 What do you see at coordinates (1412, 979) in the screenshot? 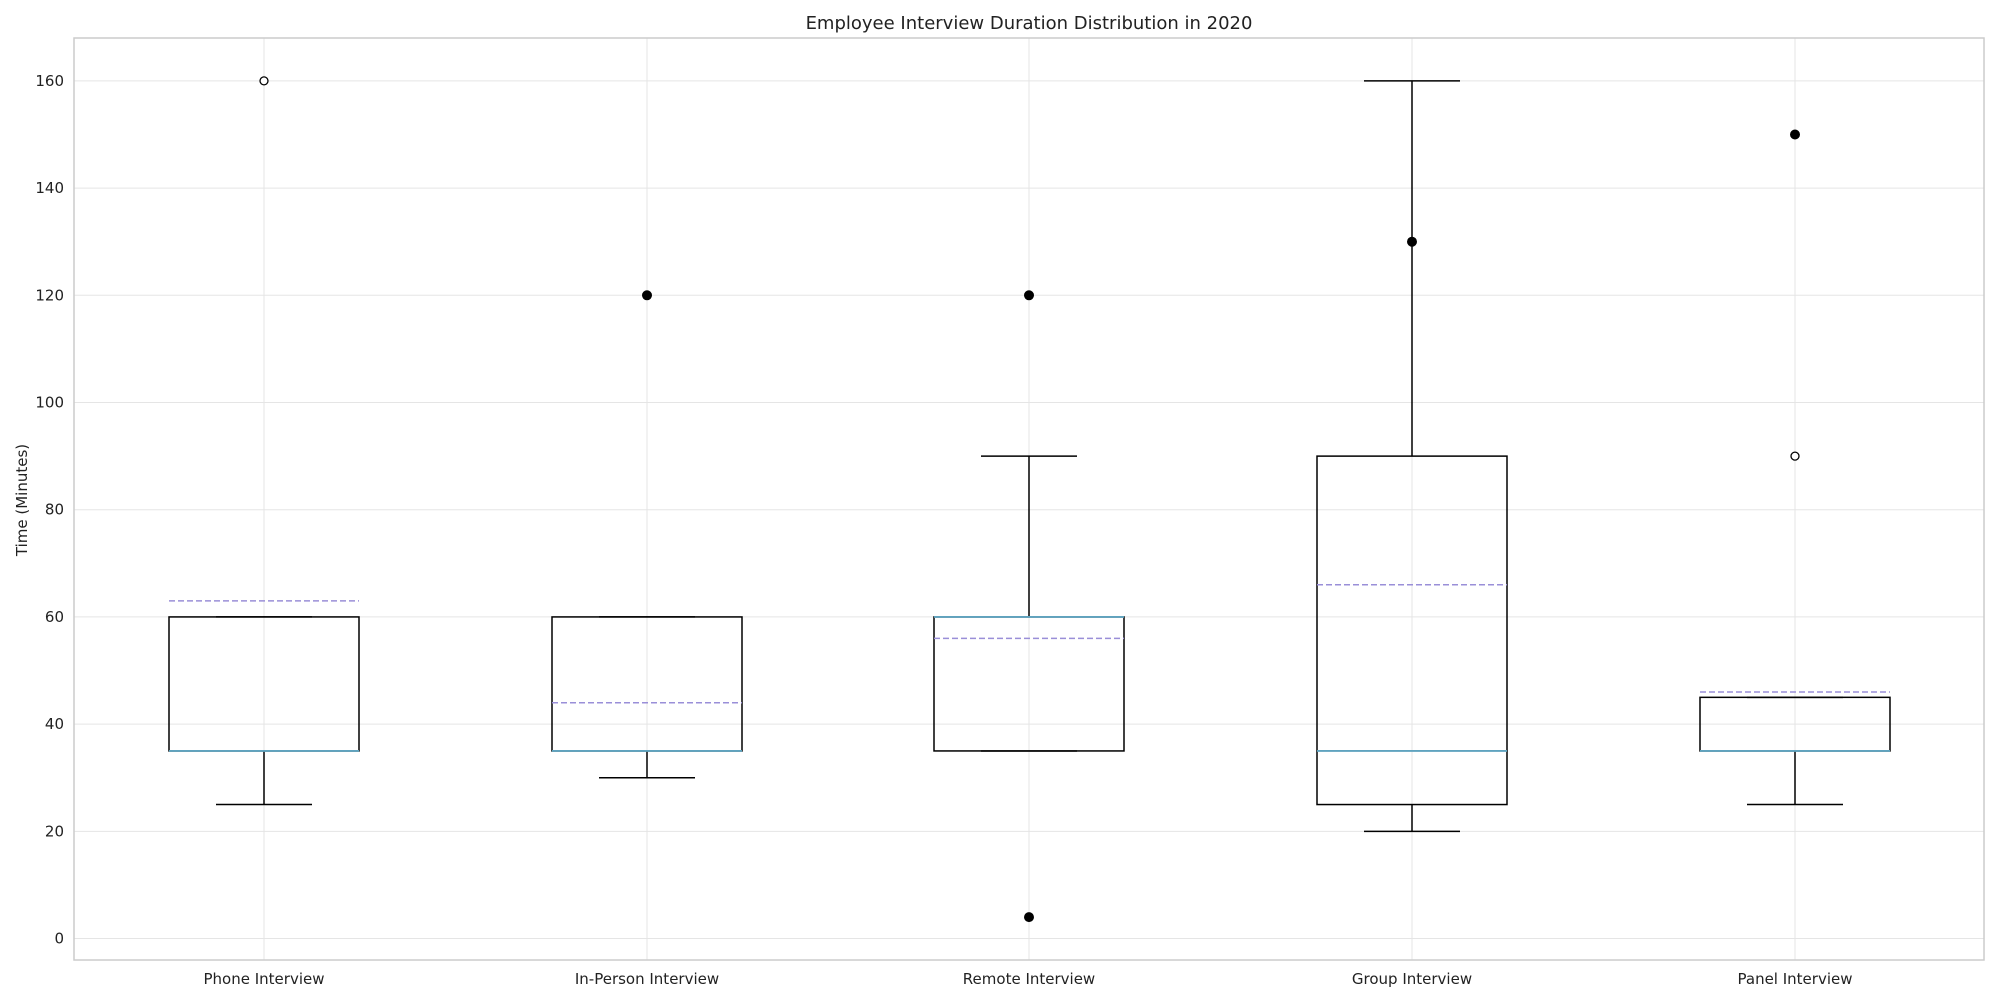
I see `x-tick-label: Group Interview` at bounding box center [1412, 979].